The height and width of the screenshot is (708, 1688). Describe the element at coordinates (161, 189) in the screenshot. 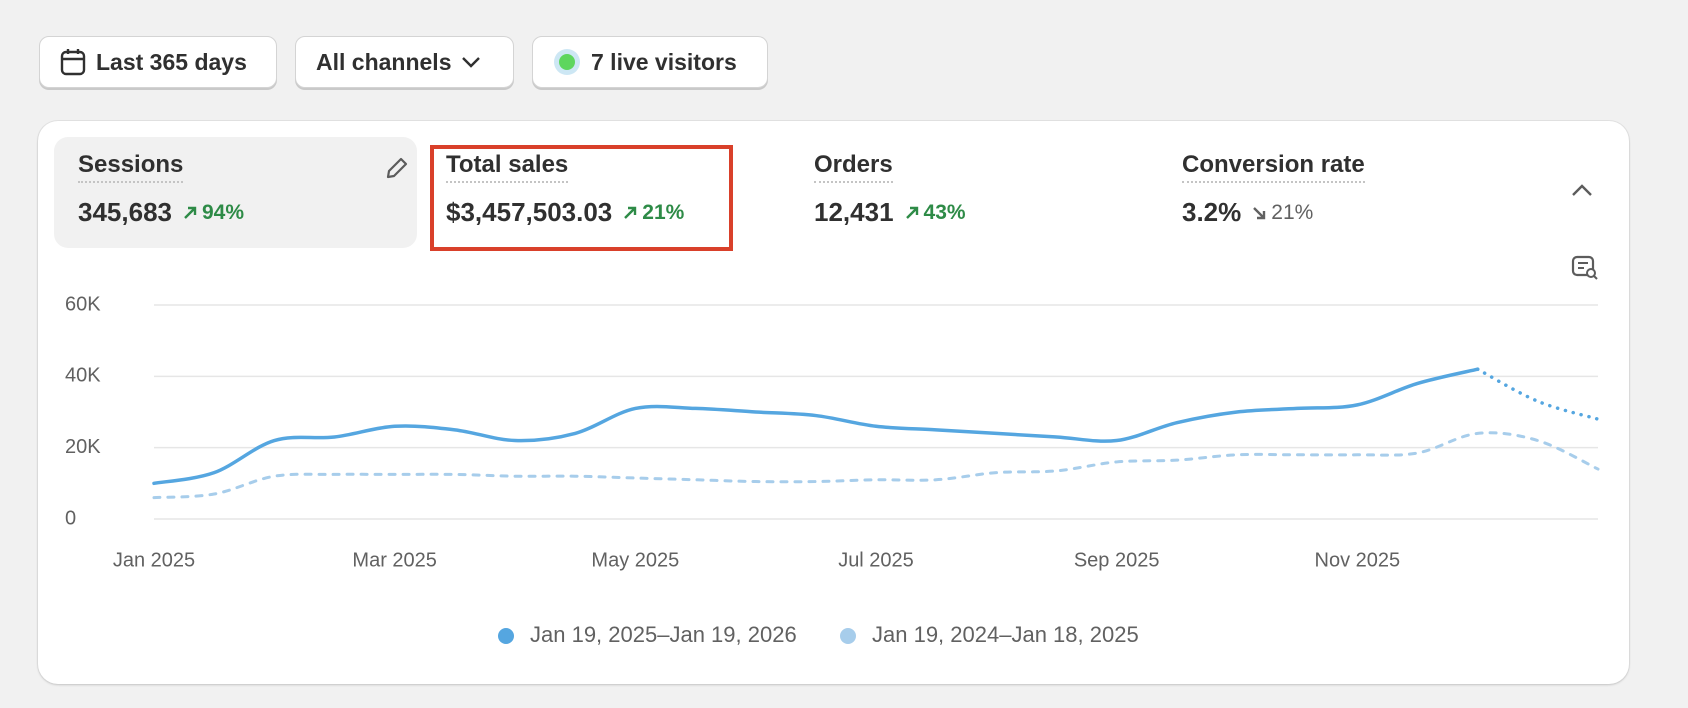

I see `metric-tile: Sessions 345,683 94%` at that location.